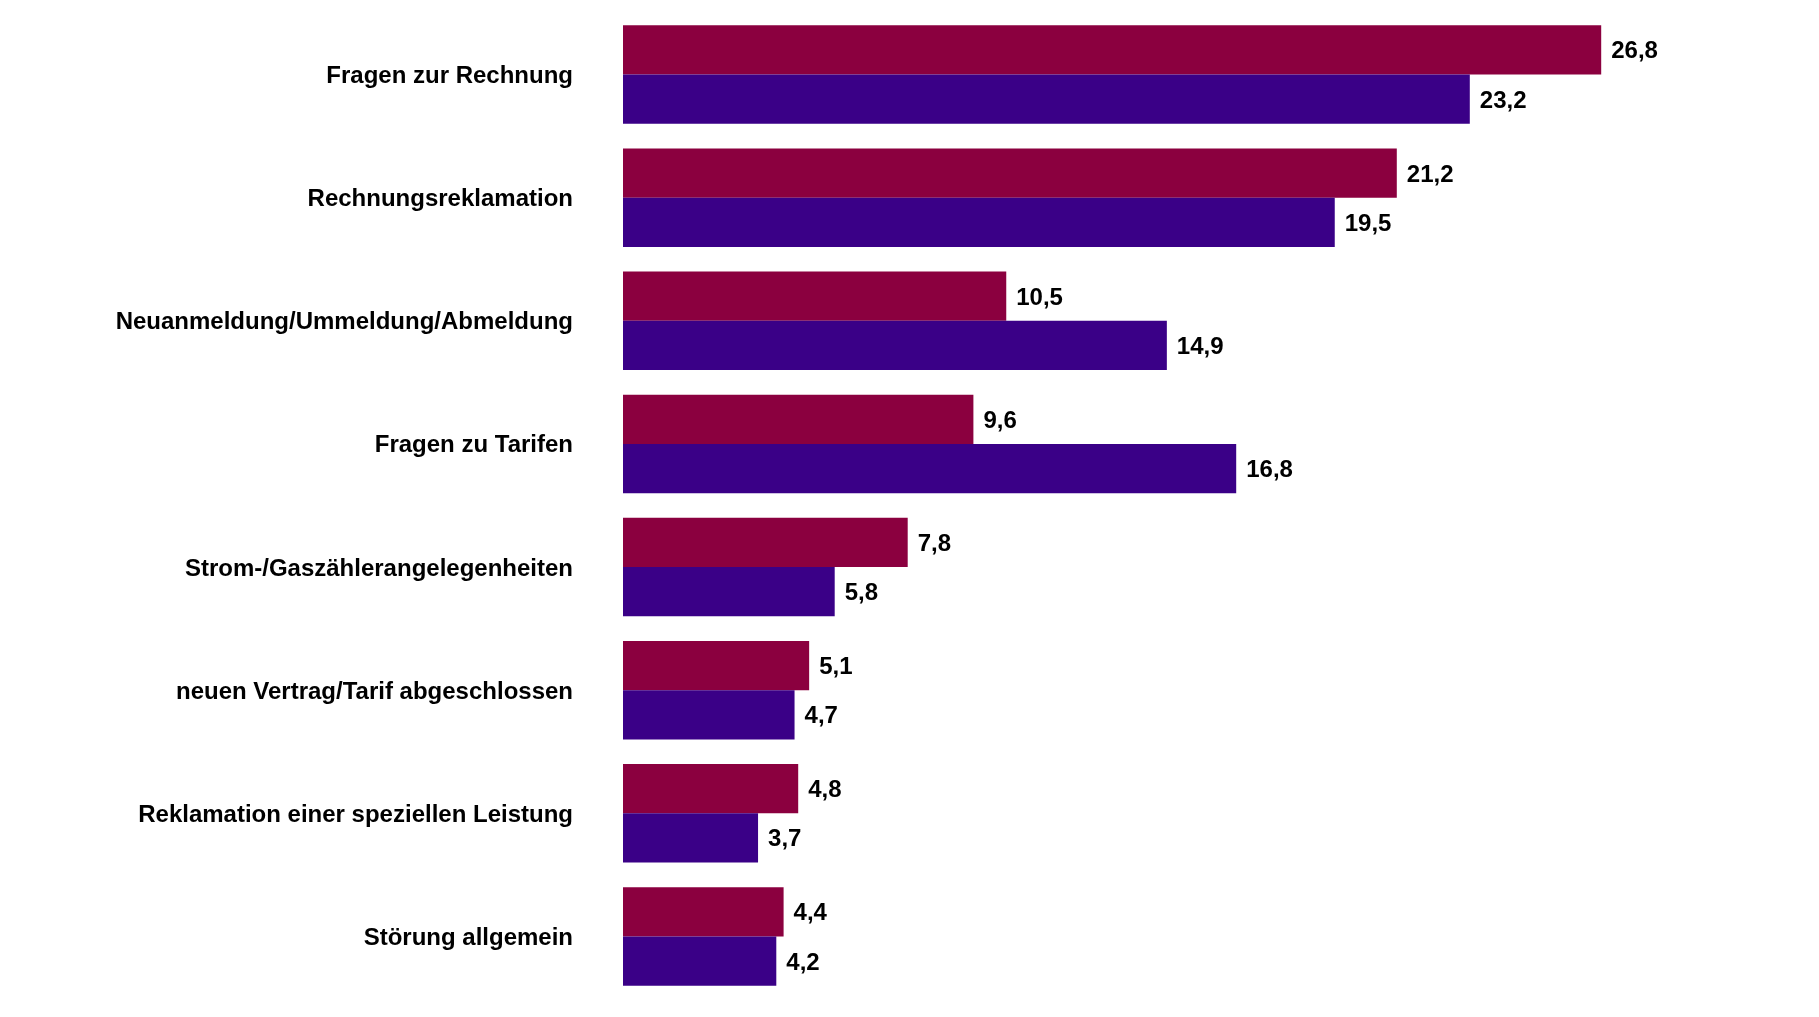  Describe the element at coordinates (355, 813) in the screenshot. I see `y-tick-label: Reklamation einer speziellen Leistung` at that location.